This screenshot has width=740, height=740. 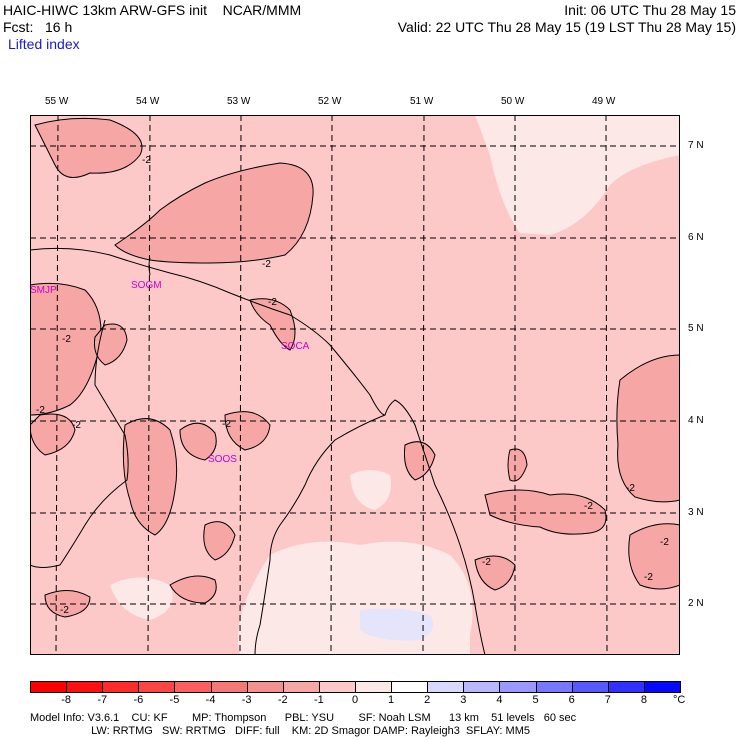 I want to click on lon-label-52w: 52 W, so click(x=330, y=101).